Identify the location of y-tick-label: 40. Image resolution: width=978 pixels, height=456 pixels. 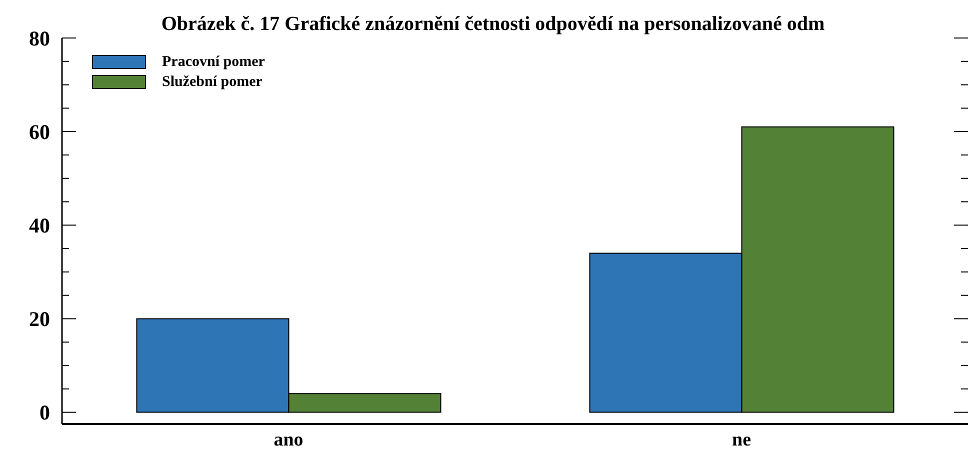
(39, 226).